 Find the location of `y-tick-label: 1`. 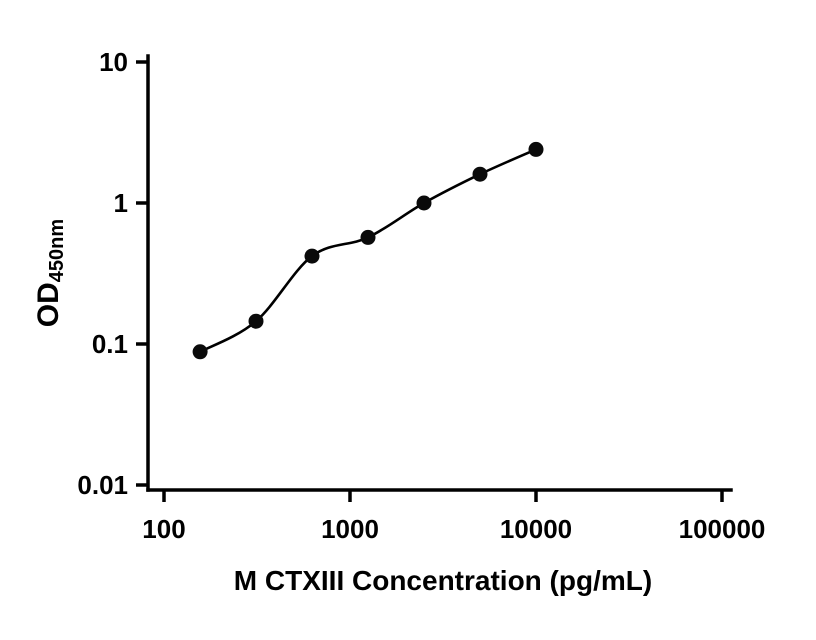

y-tick-label: 1 is located at coordinates (121, 203).